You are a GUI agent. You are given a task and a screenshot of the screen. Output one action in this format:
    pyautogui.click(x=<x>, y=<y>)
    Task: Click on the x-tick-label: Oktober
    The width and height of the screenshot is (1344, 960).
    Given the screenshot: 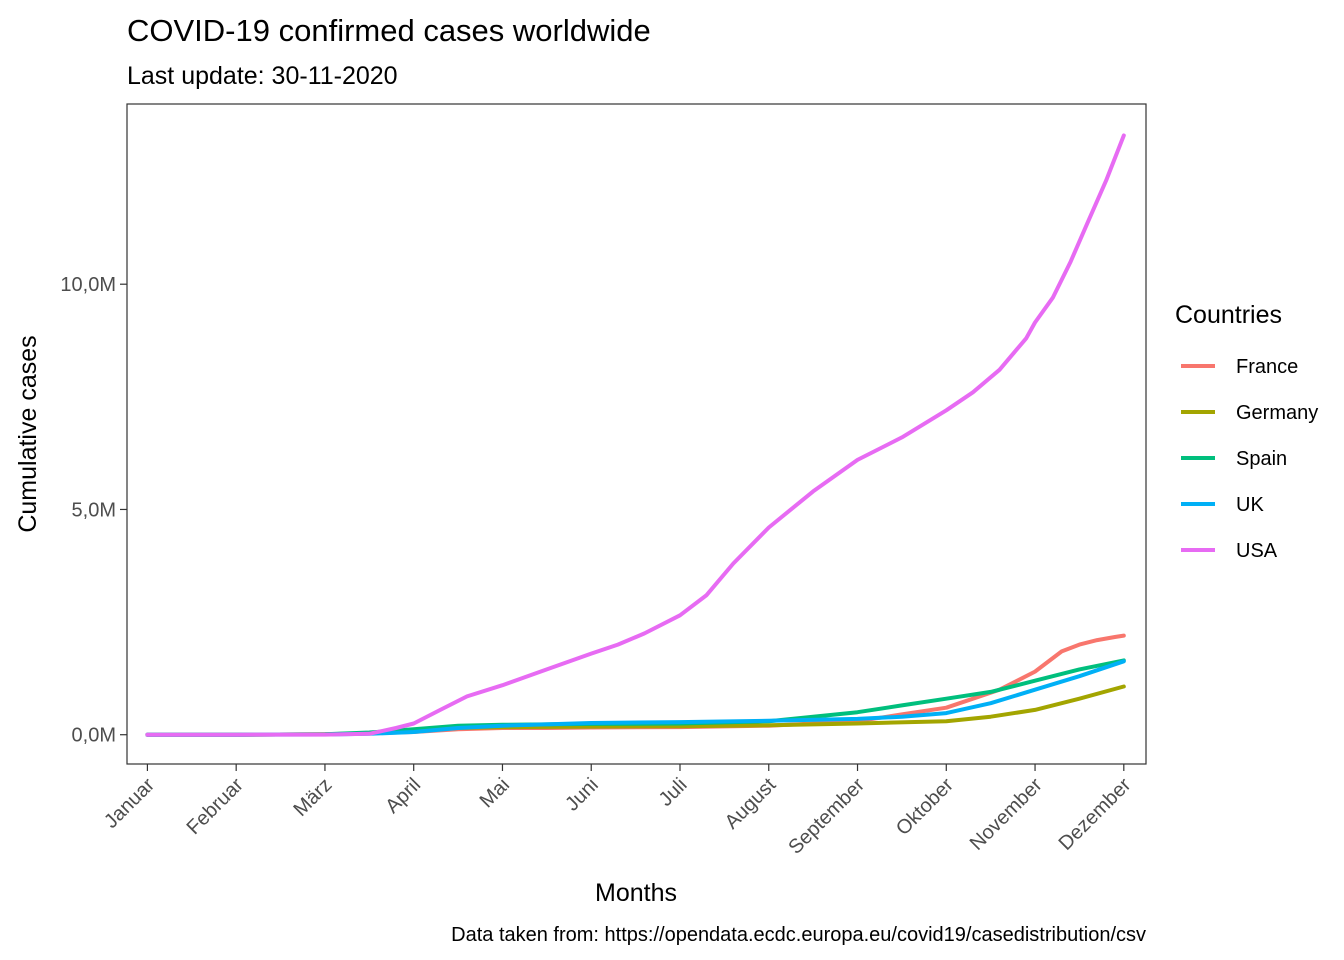 What is the action you would take?
    pyautogui.click(x=925, y=807)
    